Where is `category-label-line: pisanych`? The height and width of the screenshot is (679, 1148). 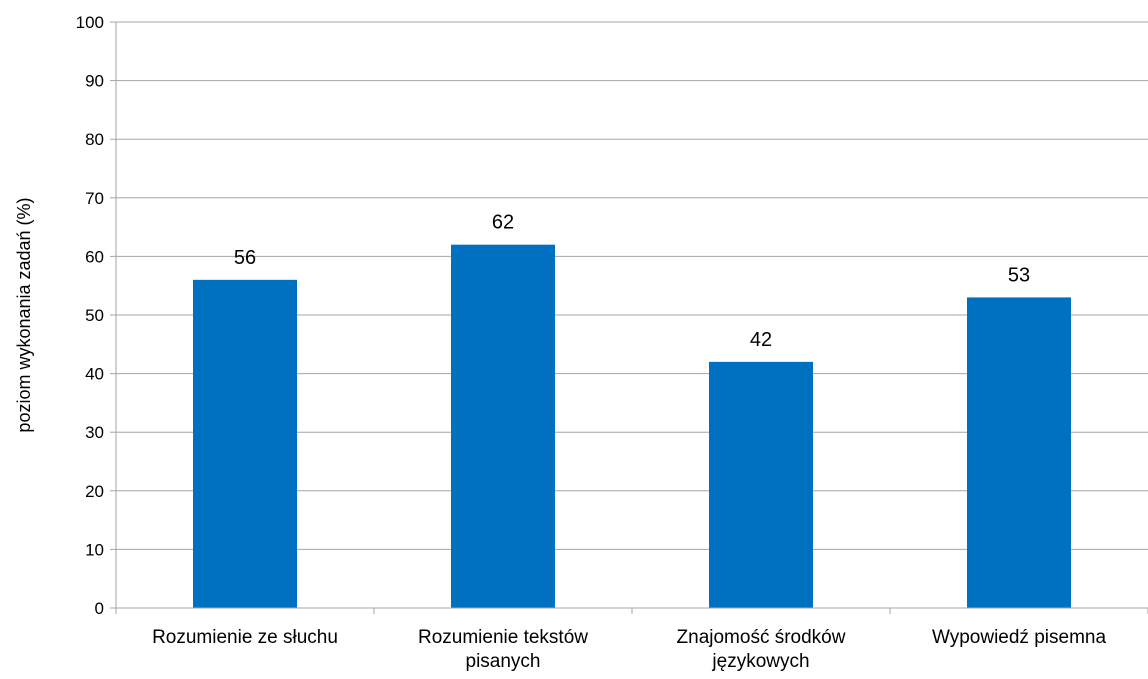
category-label-line: pisanych is located at coordinates (503, 661).